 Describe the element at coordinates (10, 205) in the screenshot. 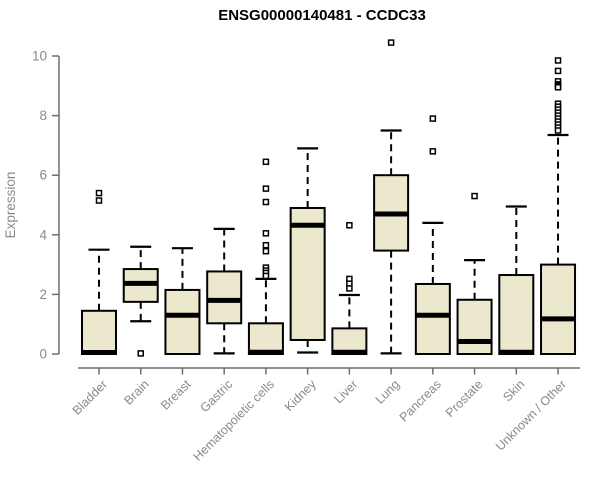

I see `y-axis-label: Expression` at that location.